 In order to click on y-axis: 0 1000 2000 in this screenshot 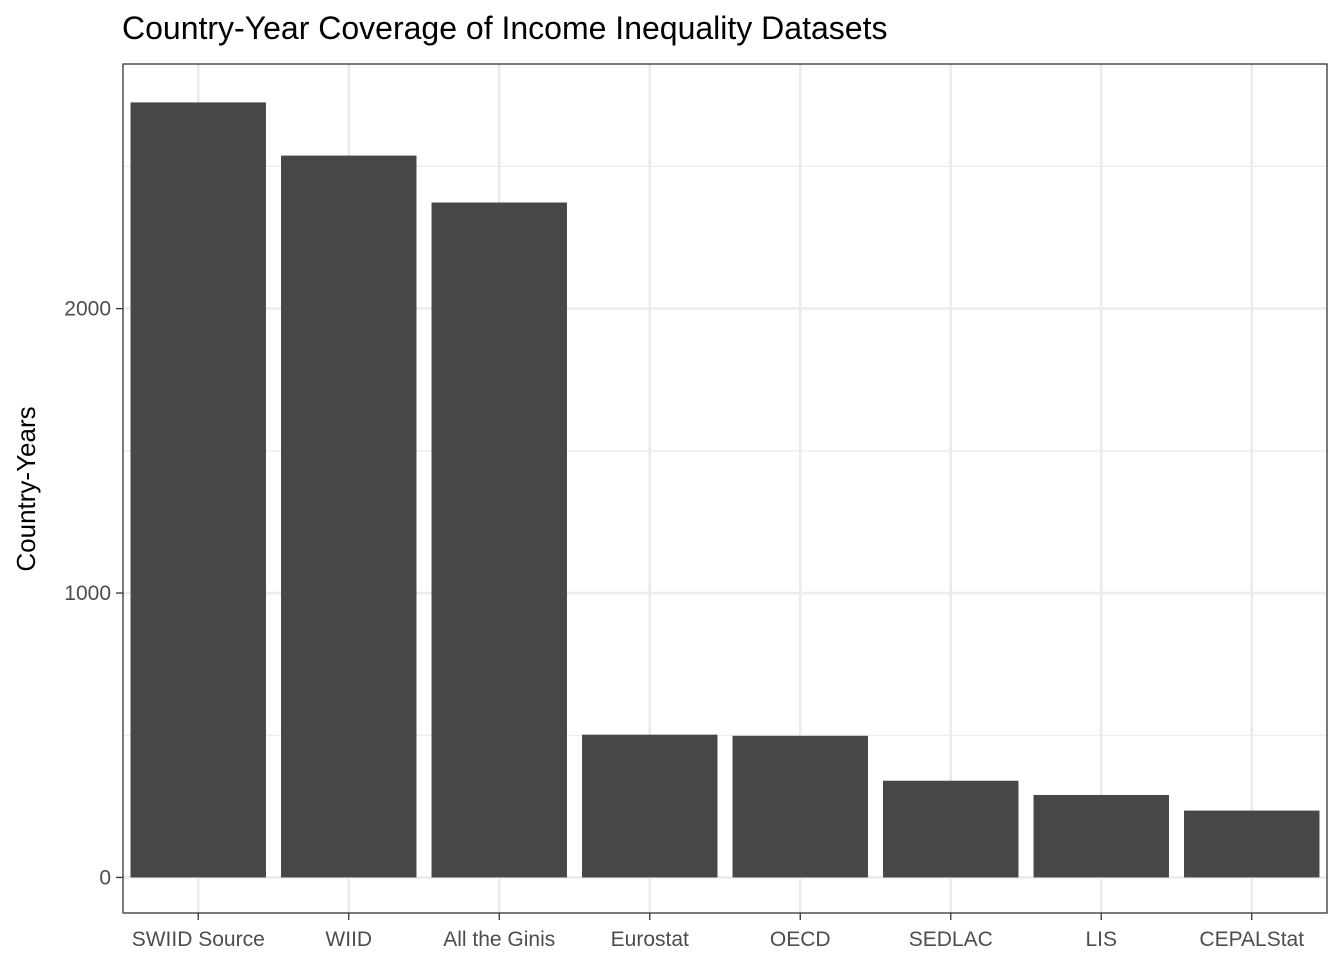, I will do `click(93, 593)`.